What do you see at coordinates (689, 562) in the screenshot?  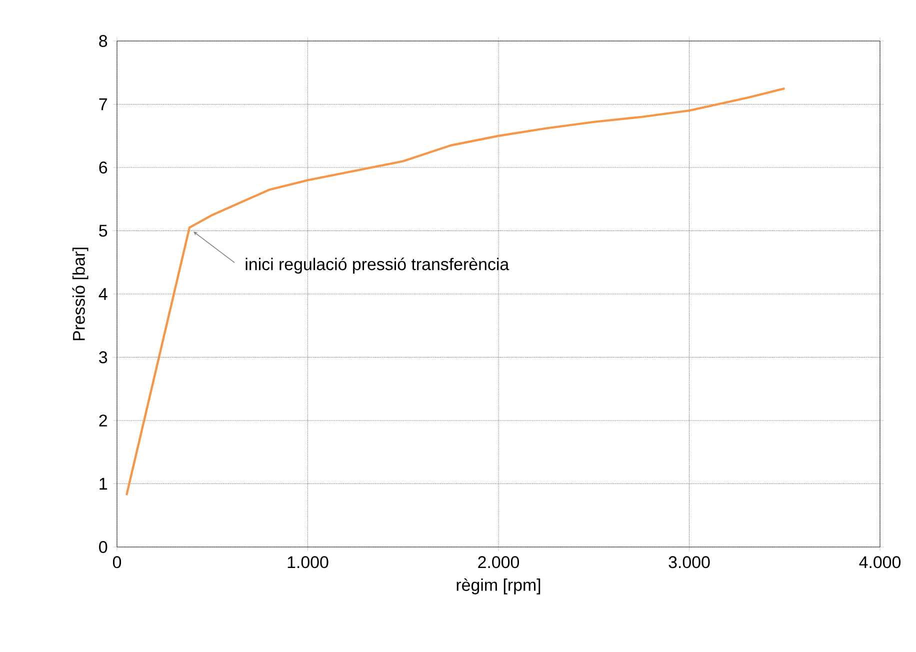 I see `x-tick-label: 3.000` at bounding box center [689, 562].